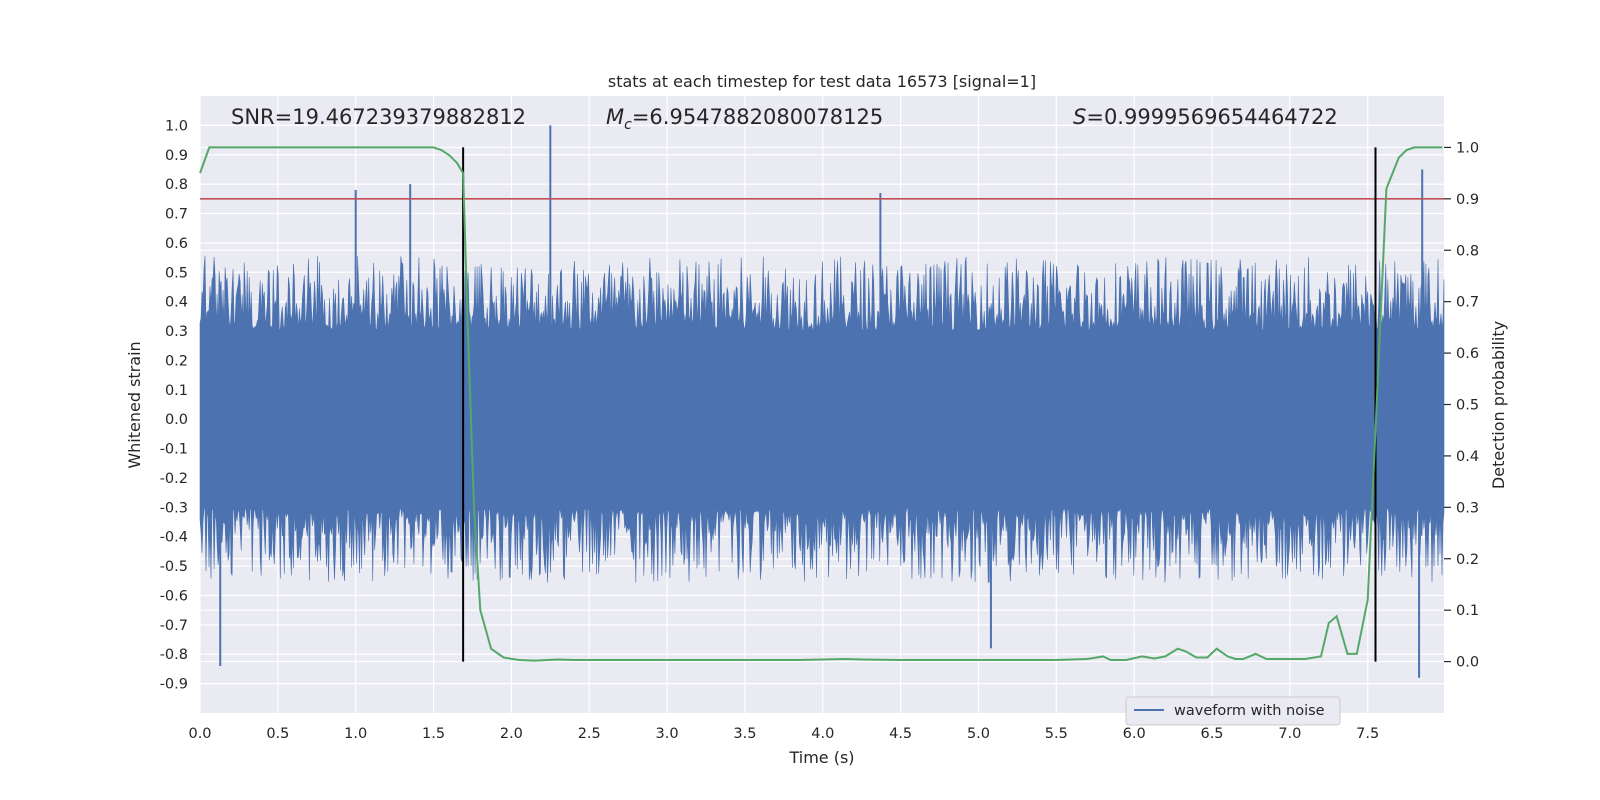 This screenshot has height=800, width=1600. What do you see at coordinates (176, 126) in the screenshot?
I see `left-tick-label: 1.0` at bounding box center [176, 126].